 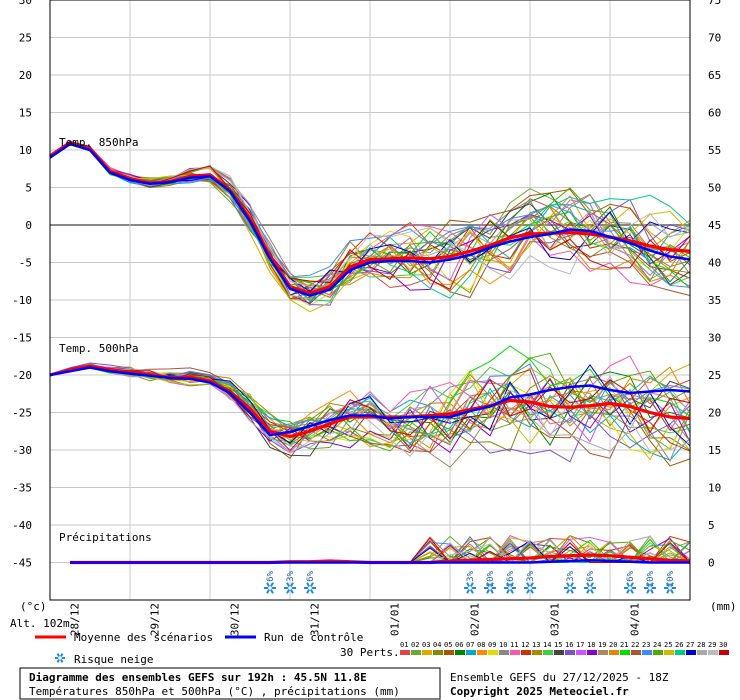 I want to click on right-tick-label: 25, so click(x=714, y=375).